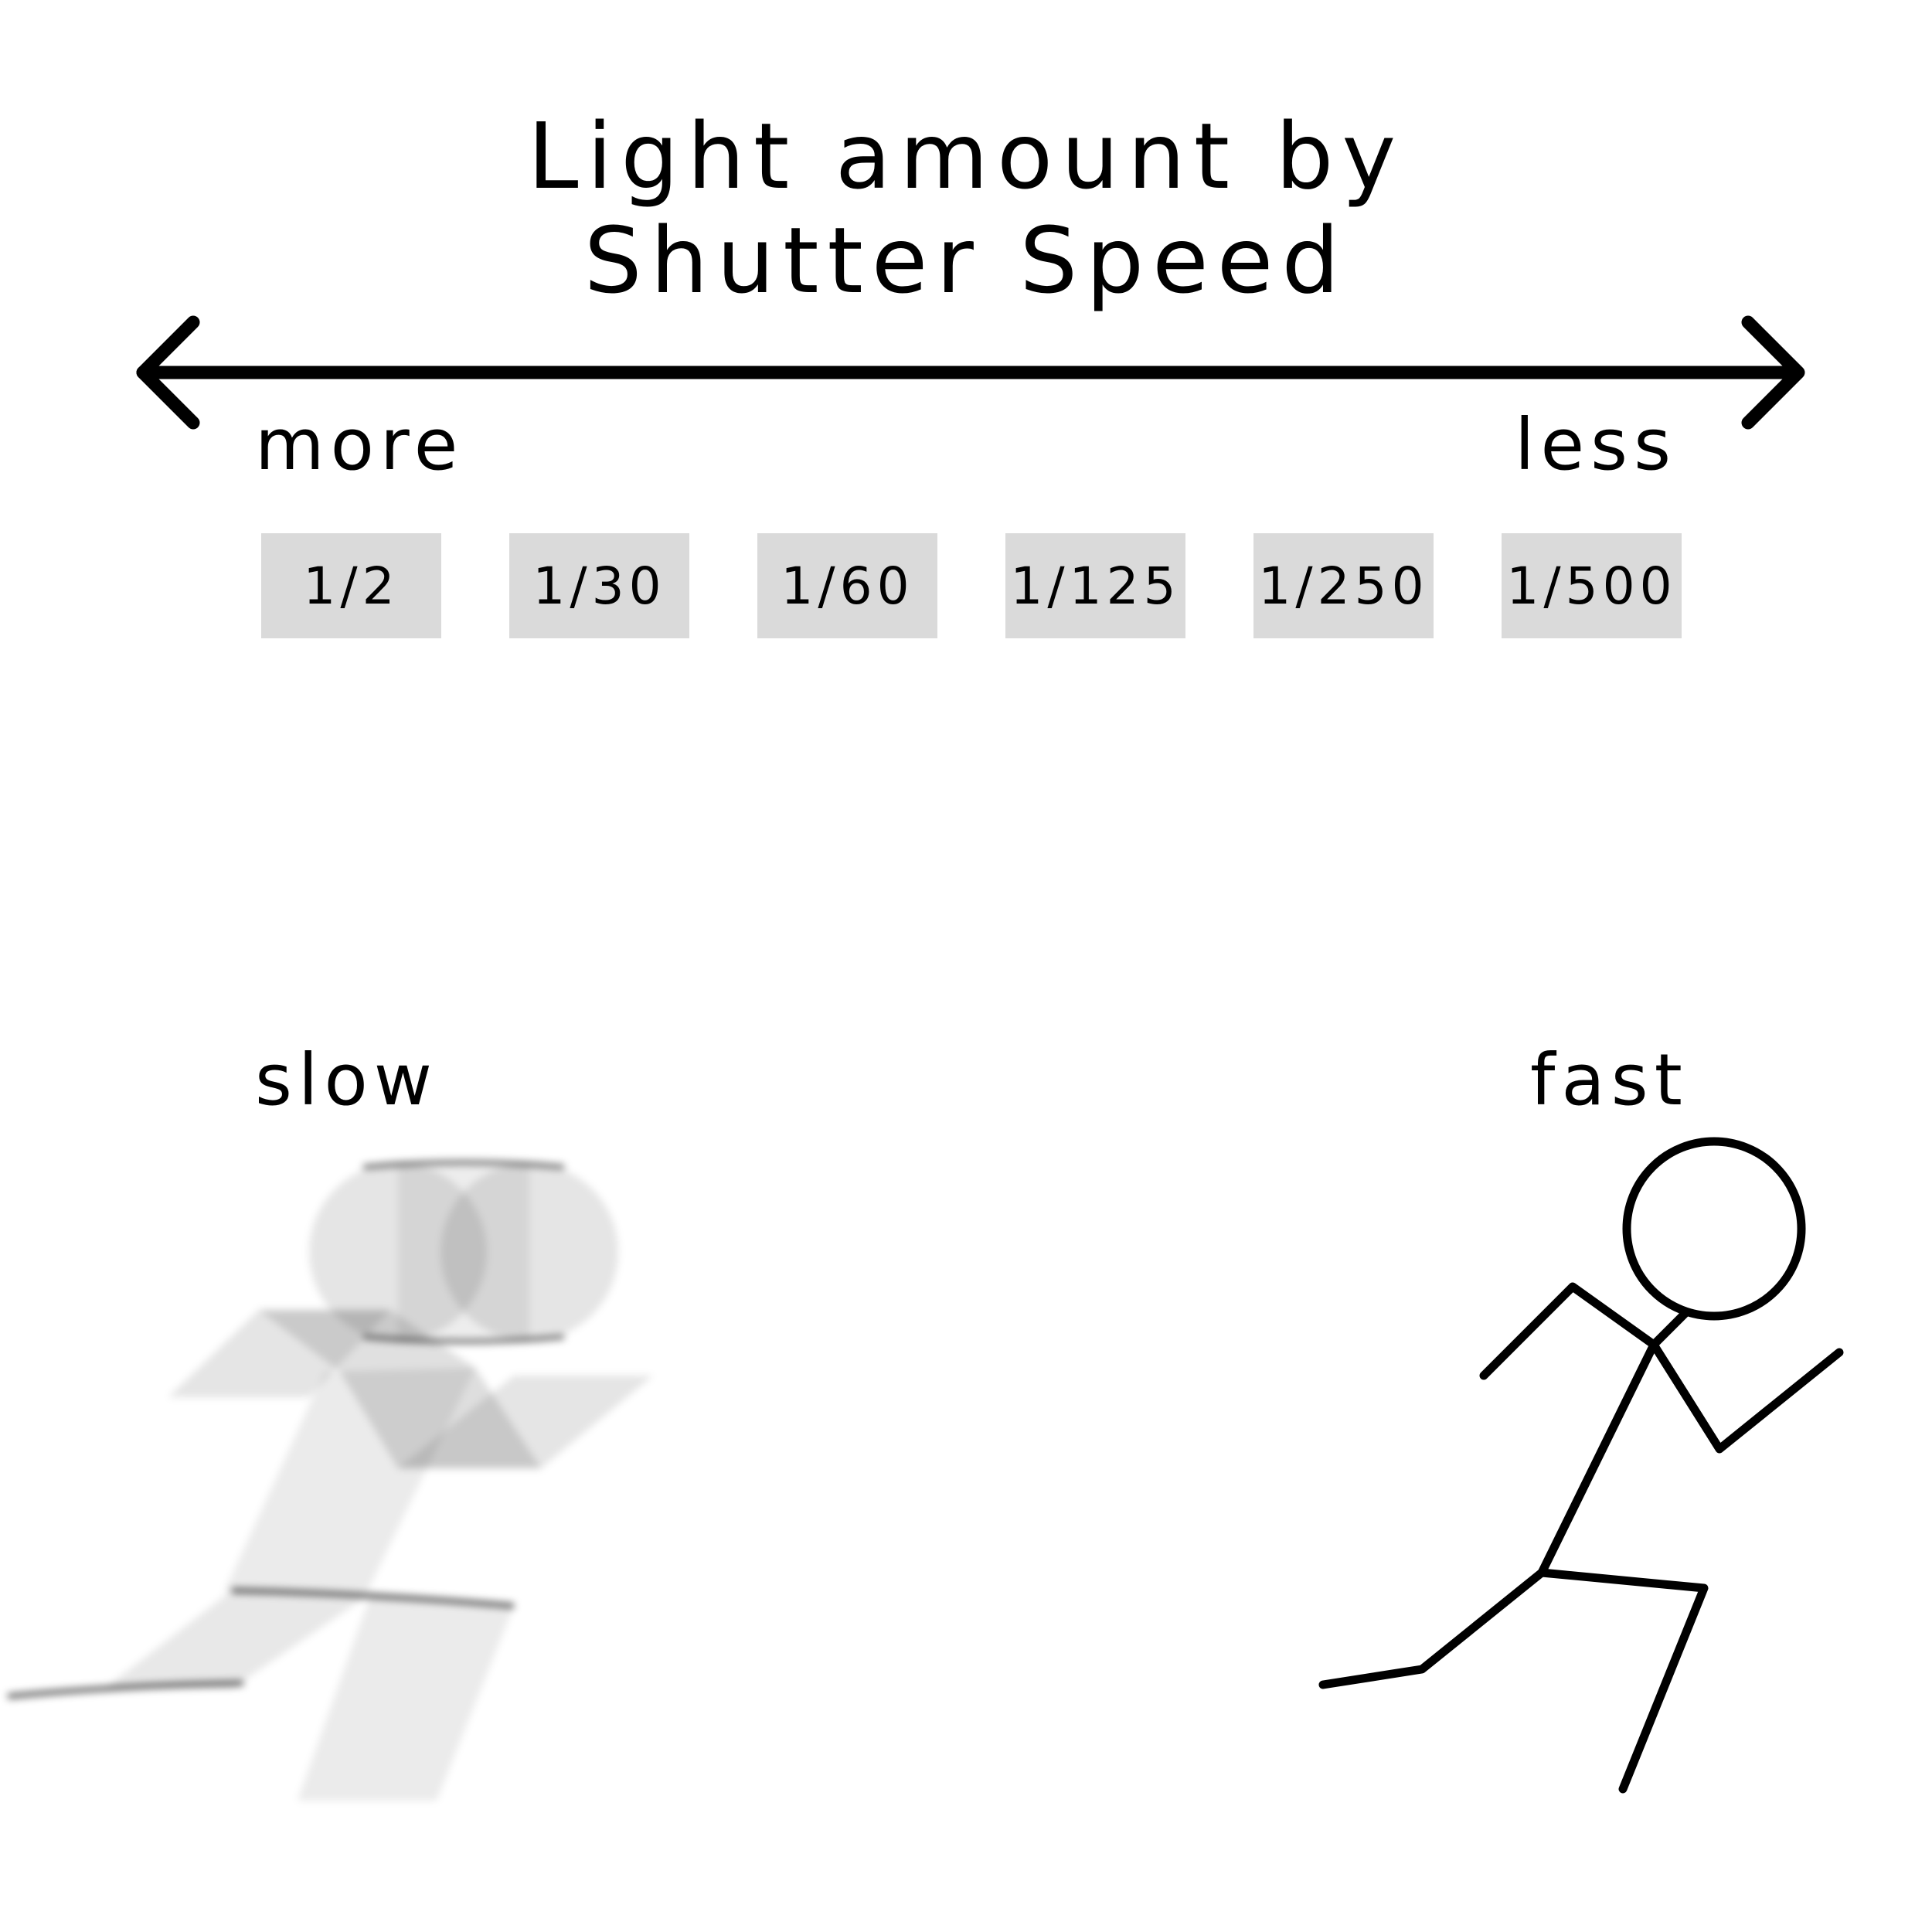 This screenshot has height=1932, width=1932. Describe the element at coordinates (1343, 585) in the screenshot. I see `shutter-speed-box: 1/250` at that location.